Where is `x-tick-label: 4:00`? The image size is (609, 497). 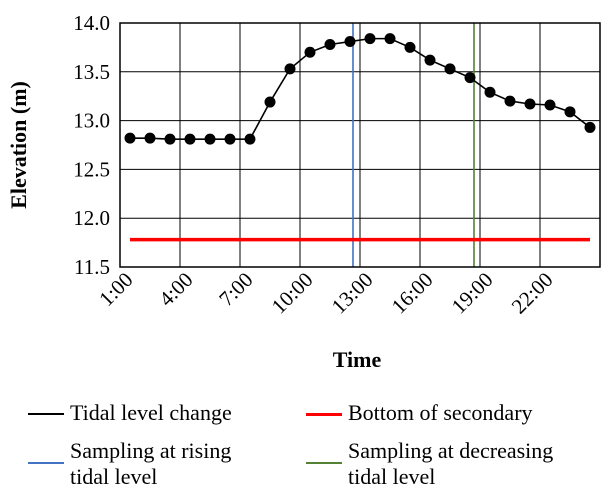
x-tick-label: 4:00 is located at coordinates (175, 289).